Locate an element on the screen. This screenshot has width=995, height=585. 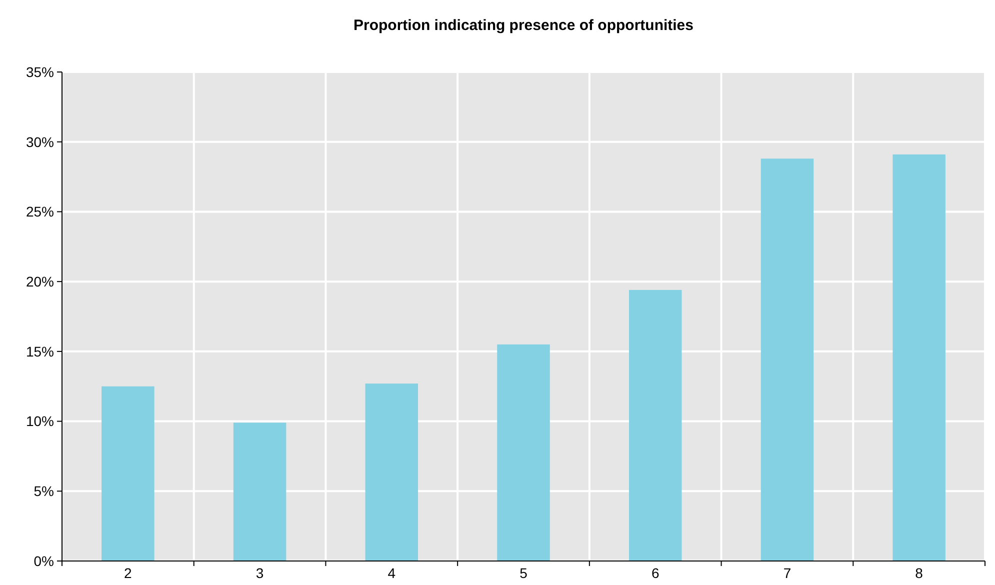
y-tick-label: 25% is located at coordinates (40, 212).